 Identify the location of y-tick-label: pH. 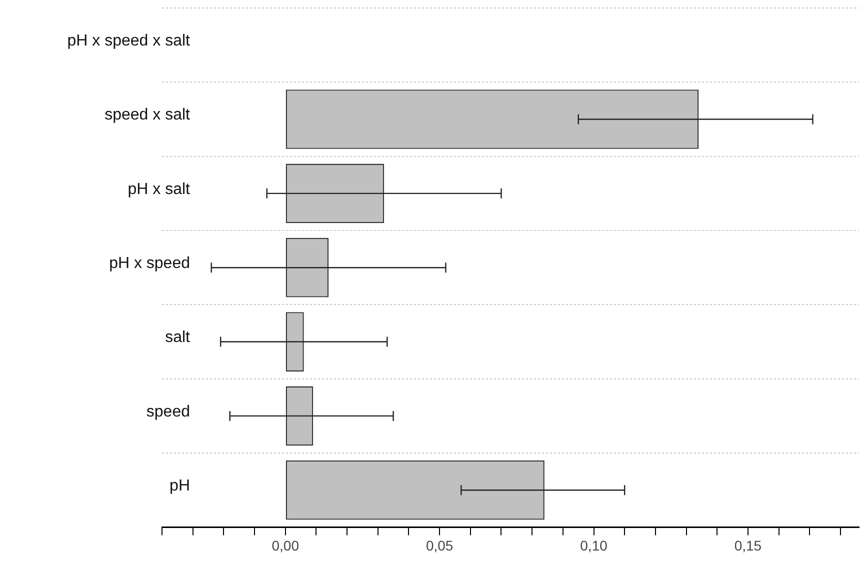
(180, 486).